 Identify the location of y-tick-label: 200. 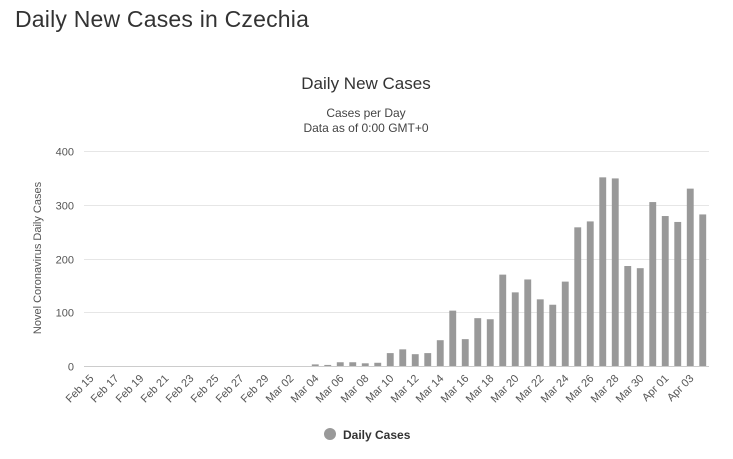
(65, 261).